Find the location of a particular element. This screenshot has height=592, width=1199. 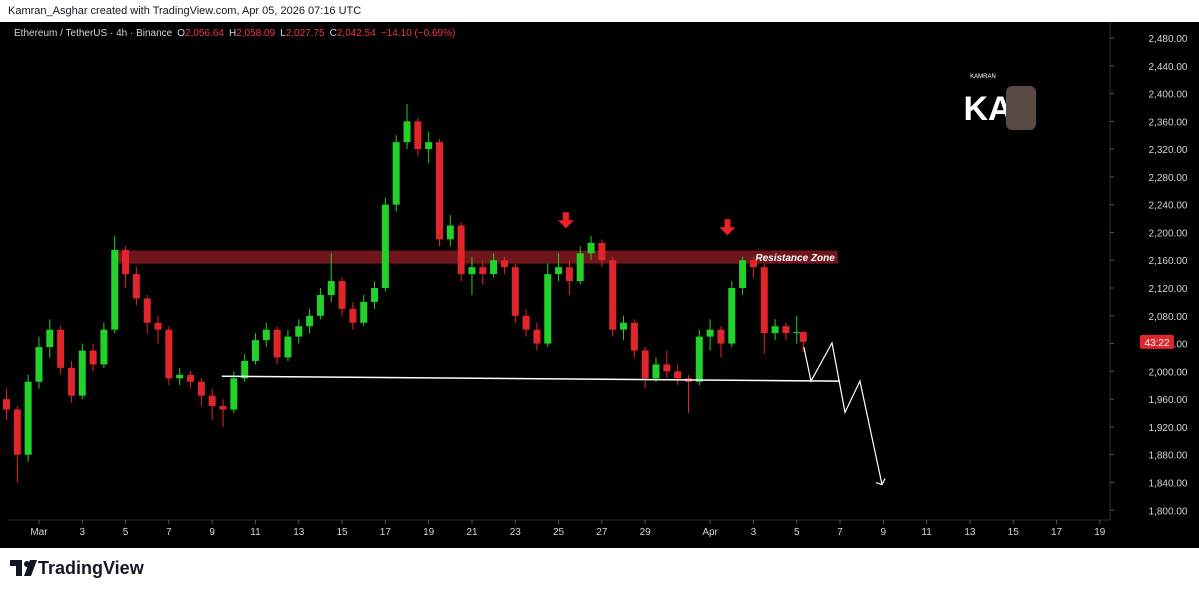

ohlc-value: 2,058.09 is located at coordinates (256, 33).